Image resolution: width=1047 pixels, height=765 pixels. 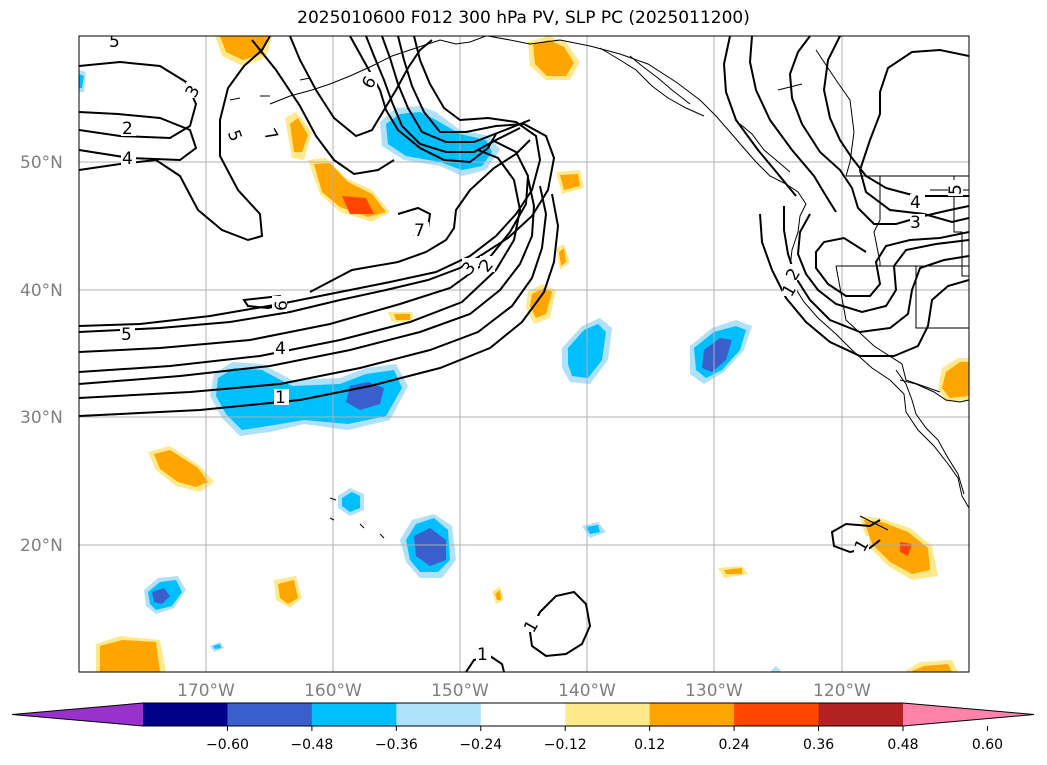 I want to click on pv-blob-west-mid, so click(x=181, y=469).